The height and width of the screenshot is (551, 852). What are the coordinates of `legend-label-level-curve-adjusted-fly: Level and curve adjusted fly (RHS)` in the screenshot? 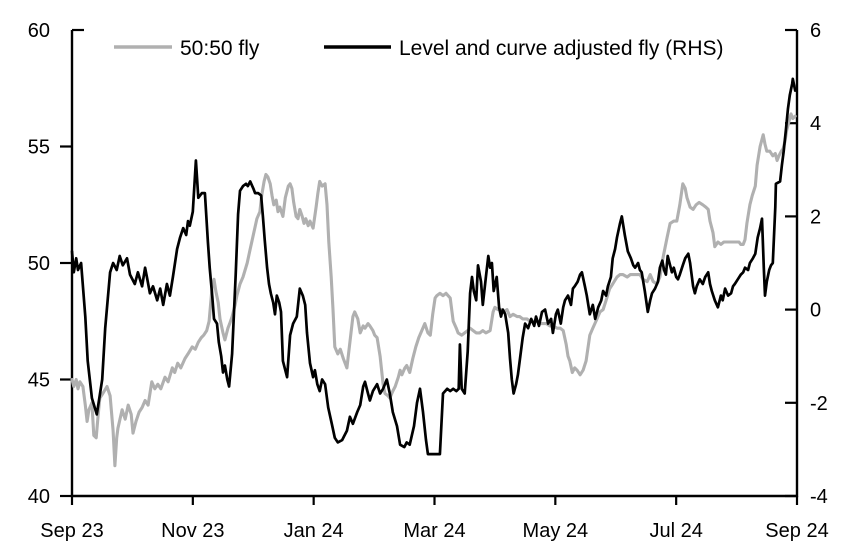 It's located at (561, 48).